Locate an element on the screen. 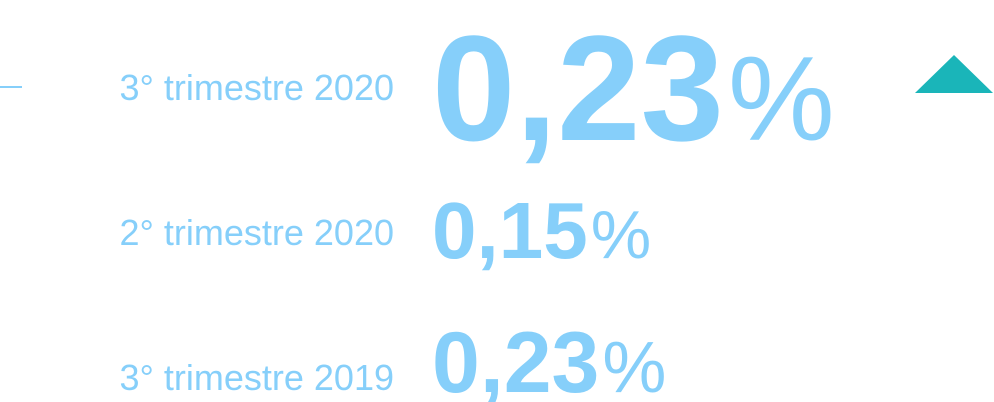  value-number: 0,15 is located at coordinates (510, 230).